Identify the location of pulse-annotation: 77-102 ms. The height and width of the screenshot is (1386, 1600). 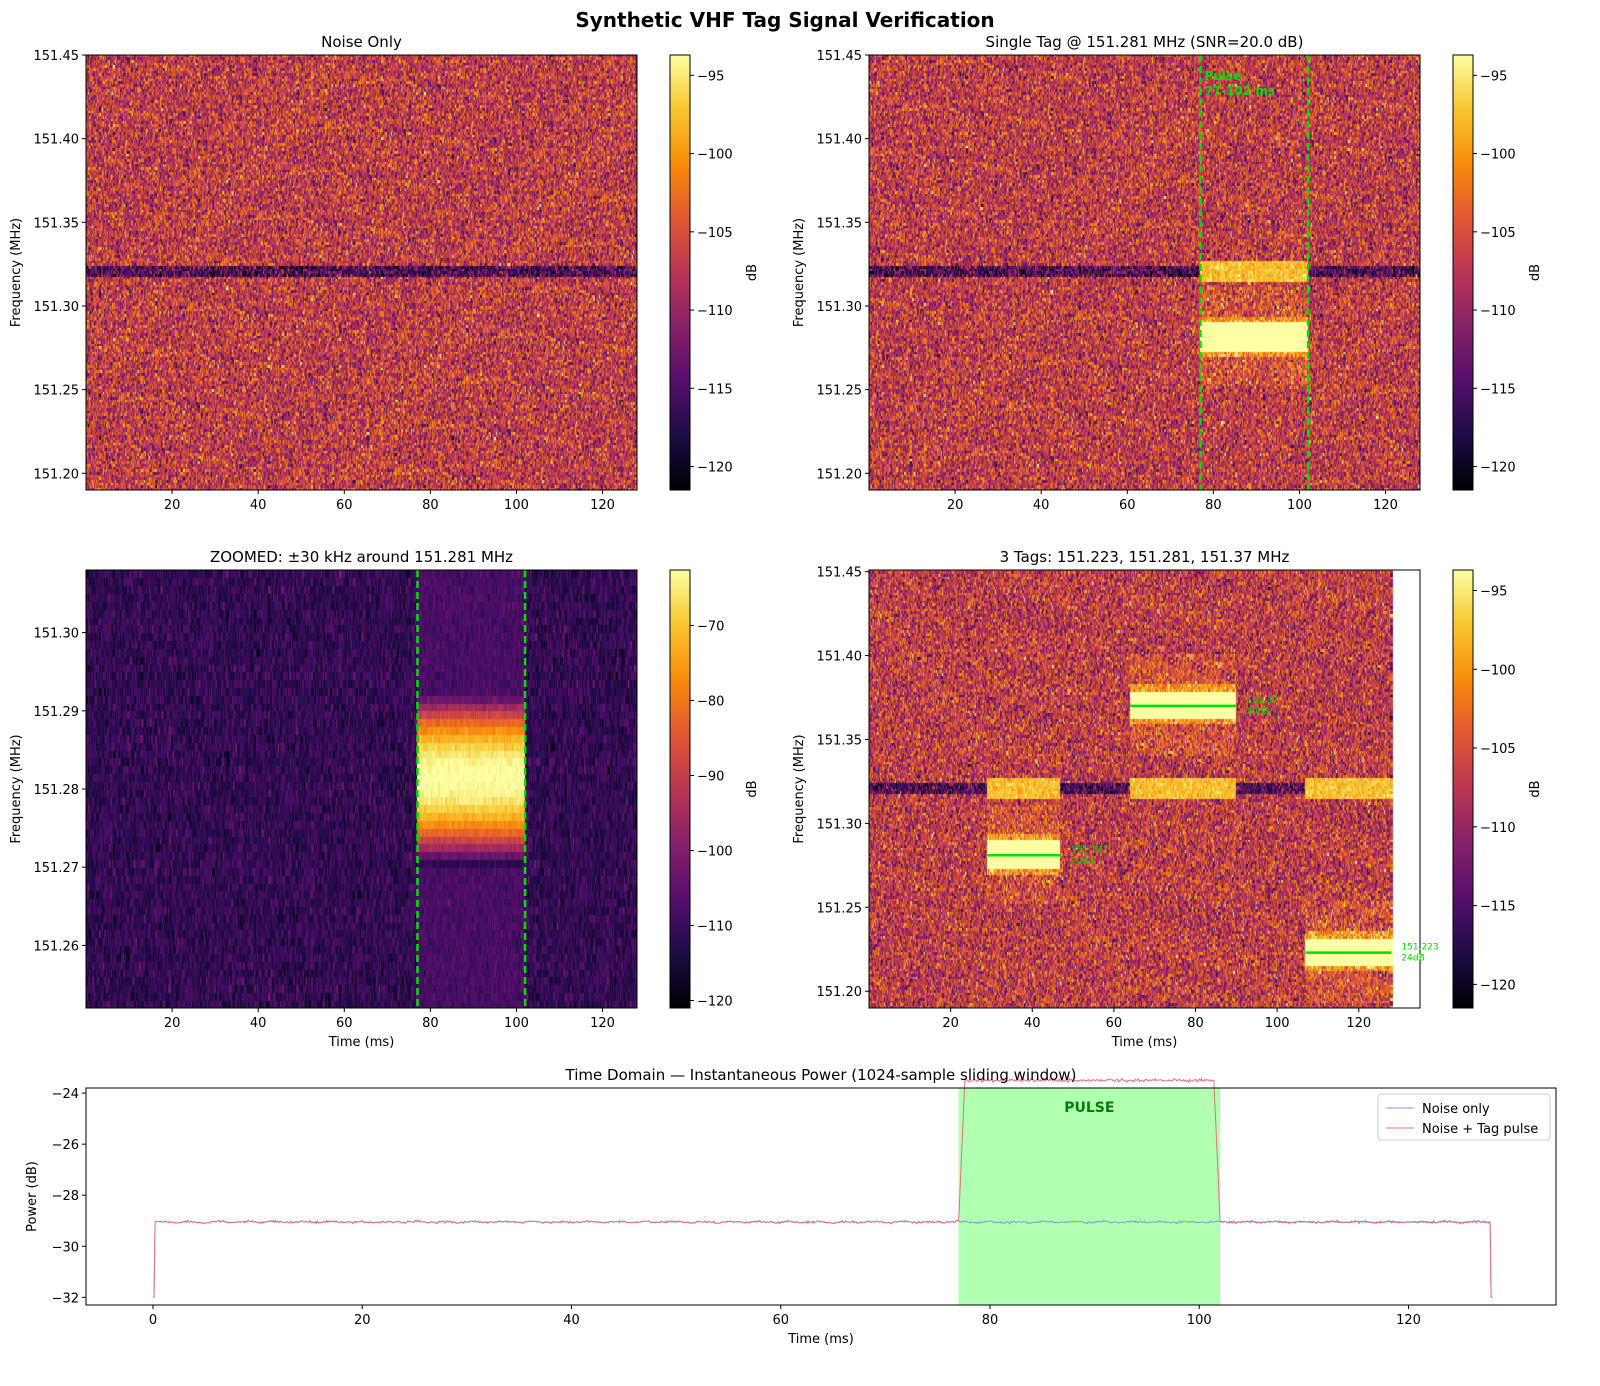
(1239, 91).